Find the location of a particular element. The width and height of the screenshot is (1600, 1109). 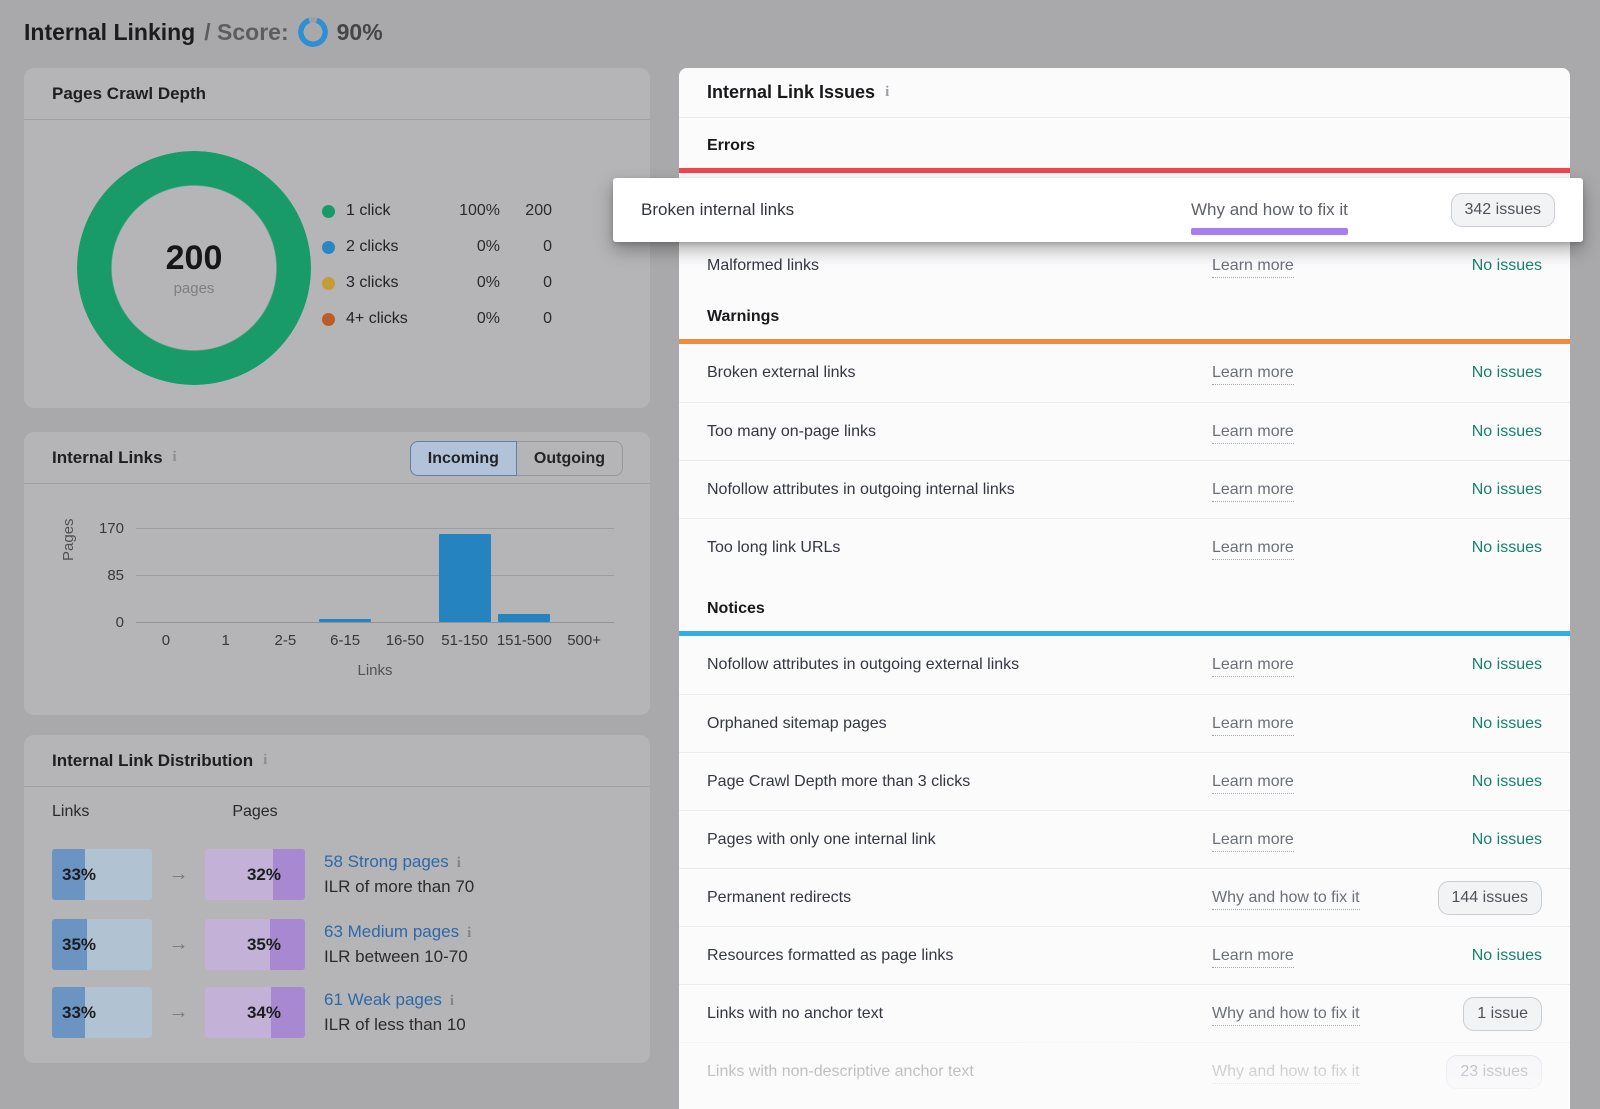

medium-pages-link: 63 Medium pages i is located at coordinates (398, 931).